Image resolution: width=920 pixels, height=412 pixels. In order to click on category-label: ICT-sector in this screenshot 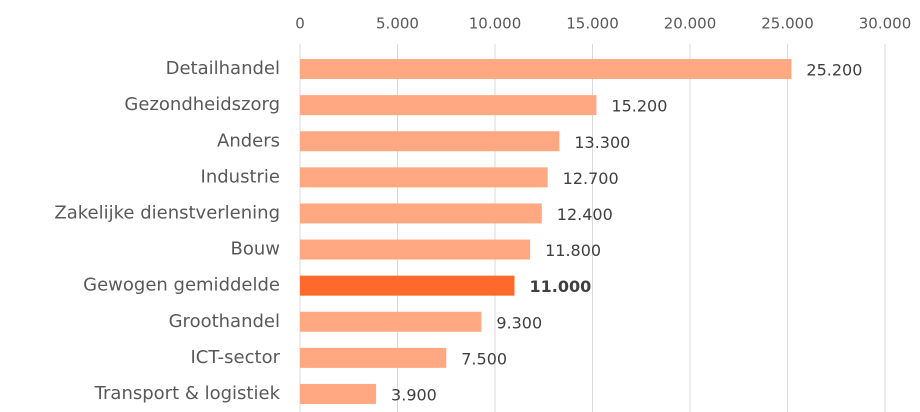, I will do `click(235, 357)`.